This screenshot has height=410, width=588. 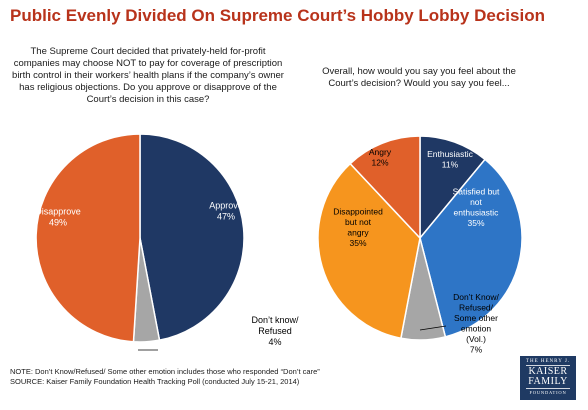 I want to click on kaiser-family-foundation-logo: THE HENRY J. KAISER FAMILY FOUNDATION, so click(x=548, y=378).